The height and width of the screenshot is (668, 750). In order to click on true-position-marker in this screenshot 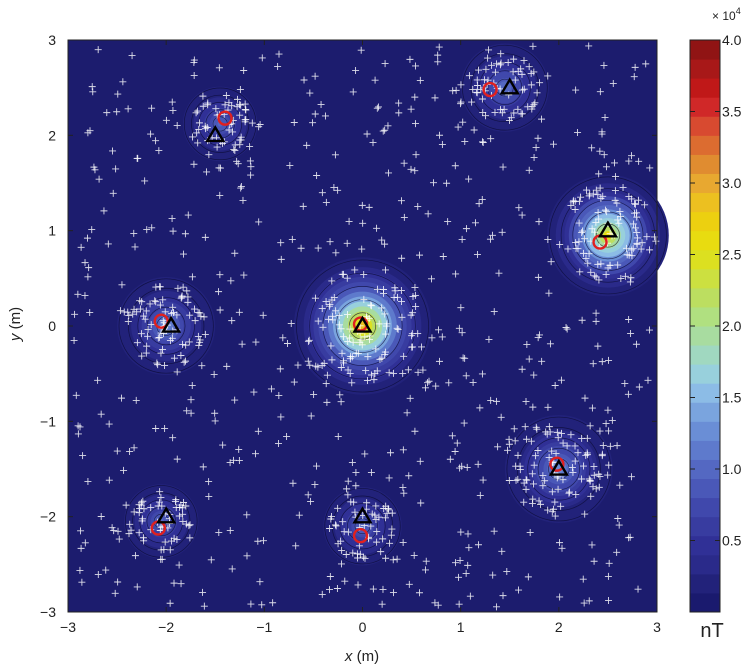, I will do `click(608, 229)`.